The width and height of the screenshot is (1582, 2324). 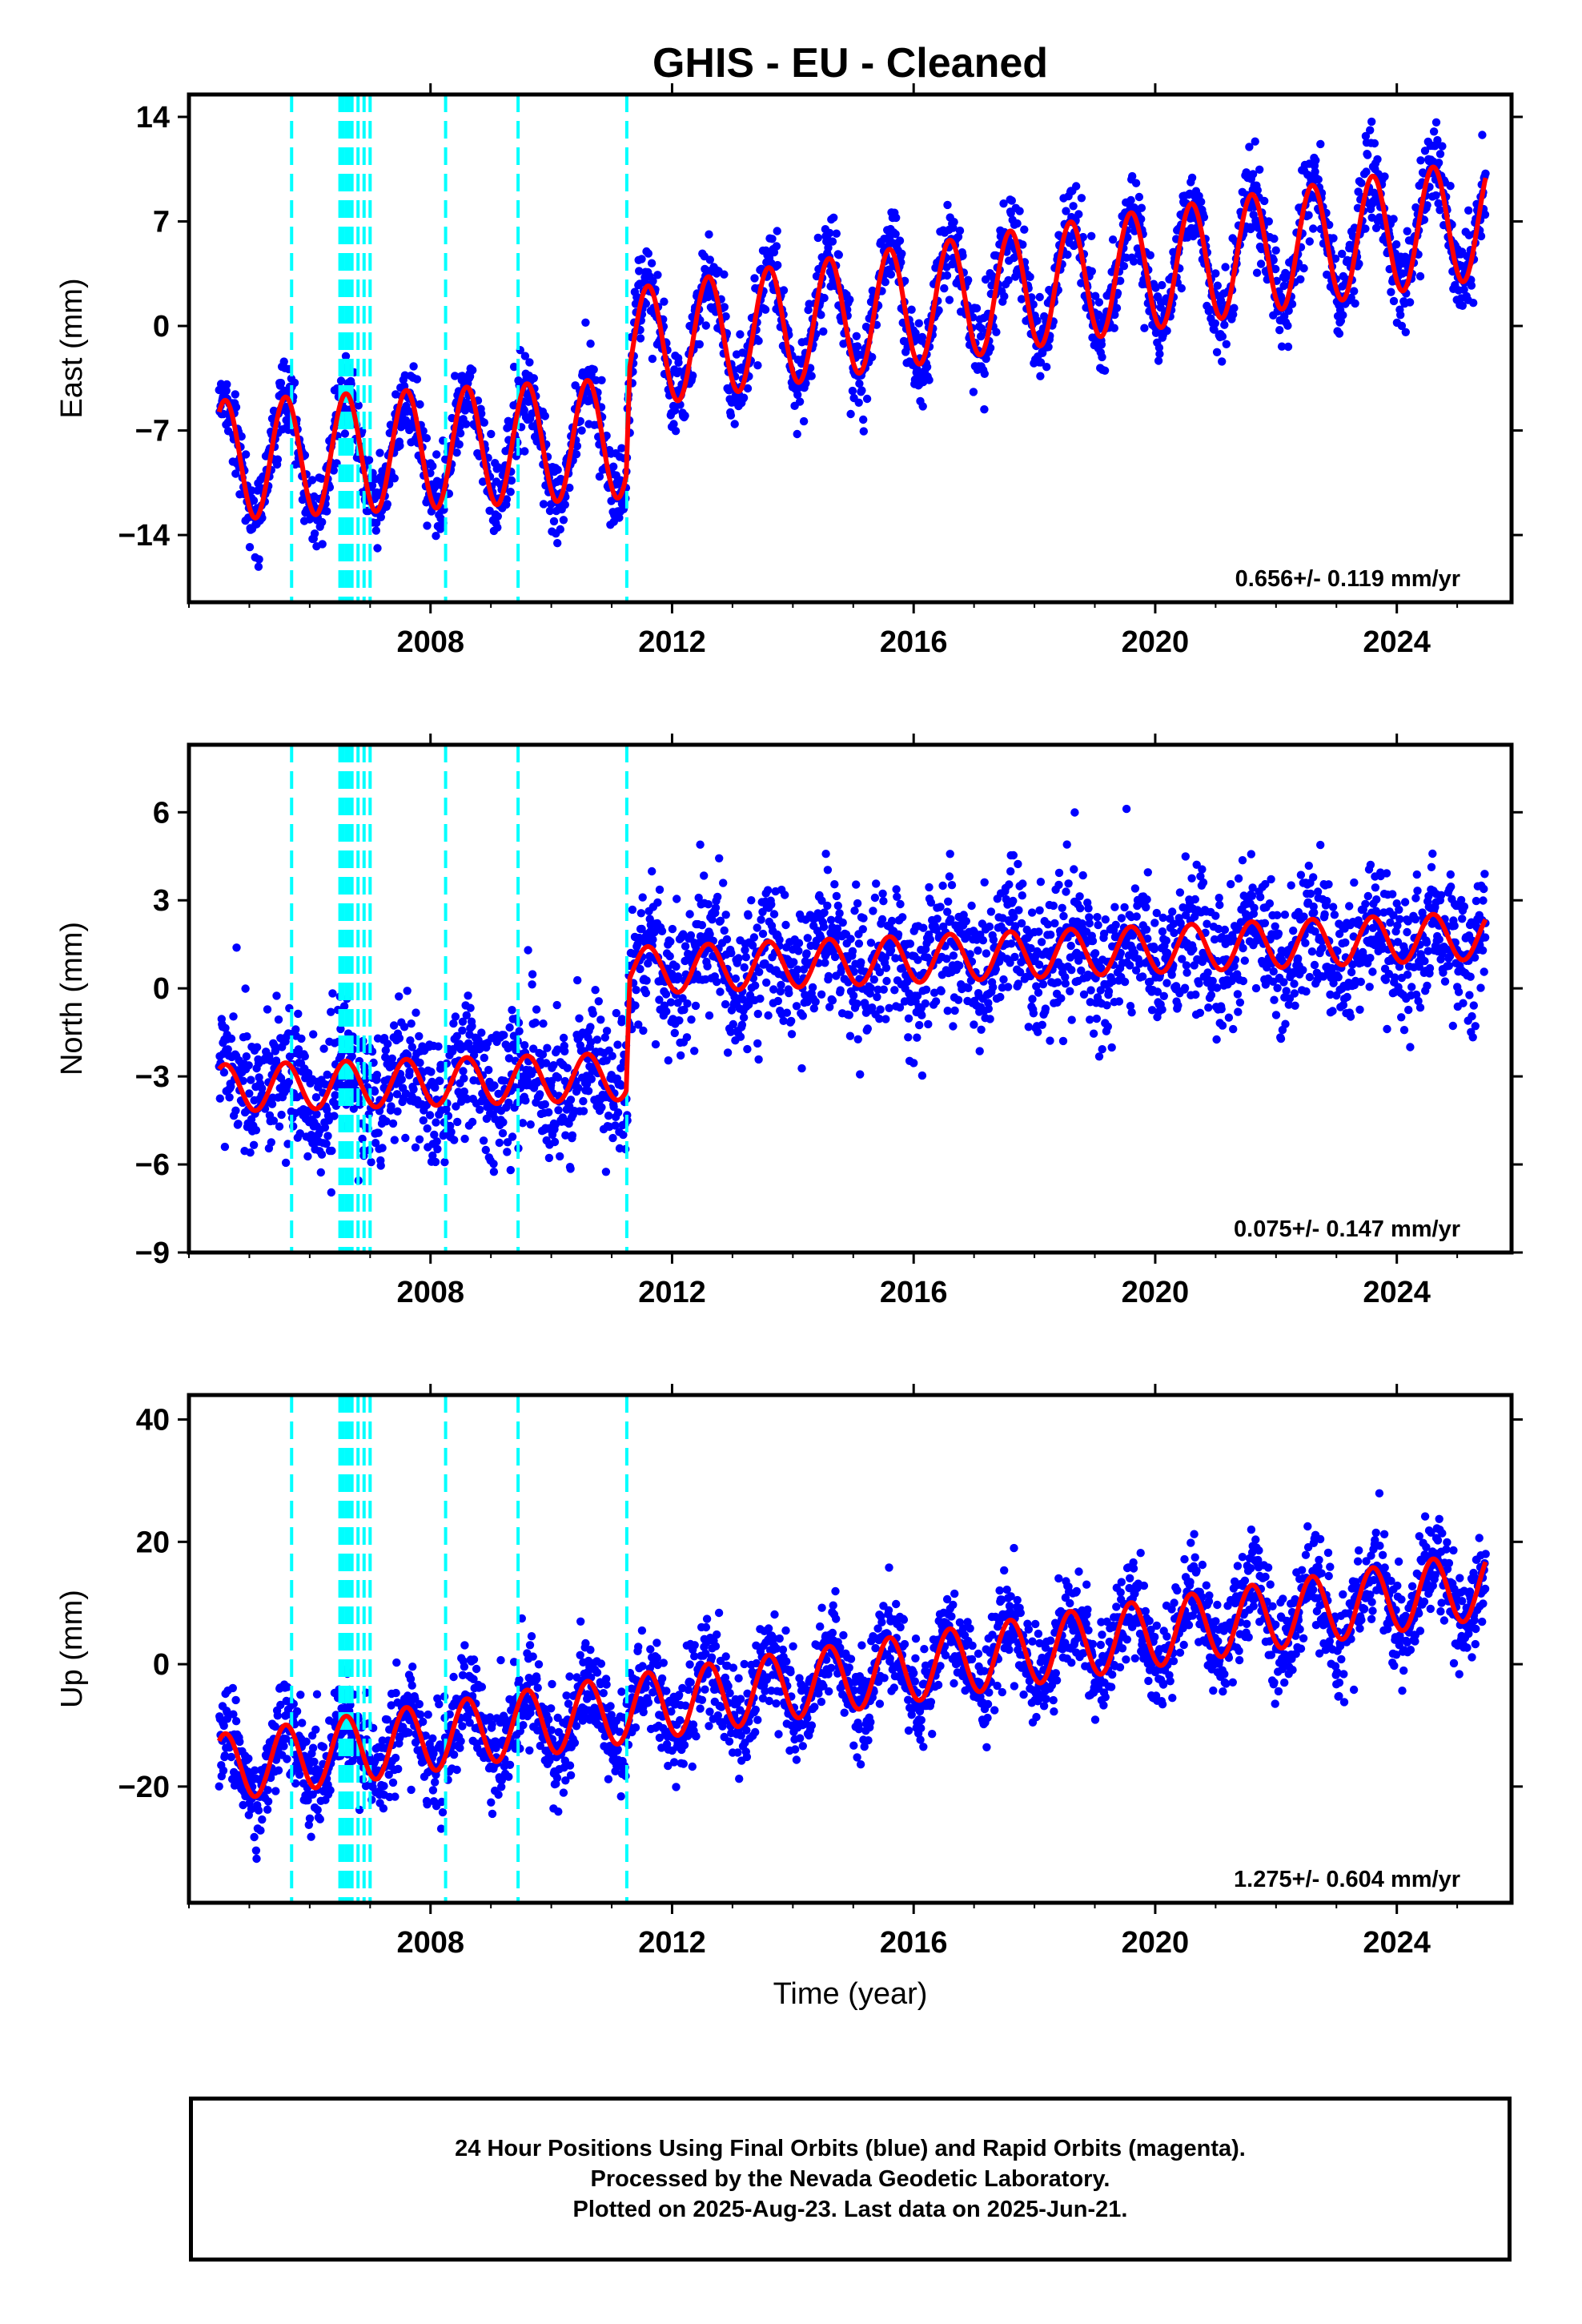 I want to click on east-rate-annotation: 0.656+/- 0.119 mm/yr, so click(x=1348, y=579).